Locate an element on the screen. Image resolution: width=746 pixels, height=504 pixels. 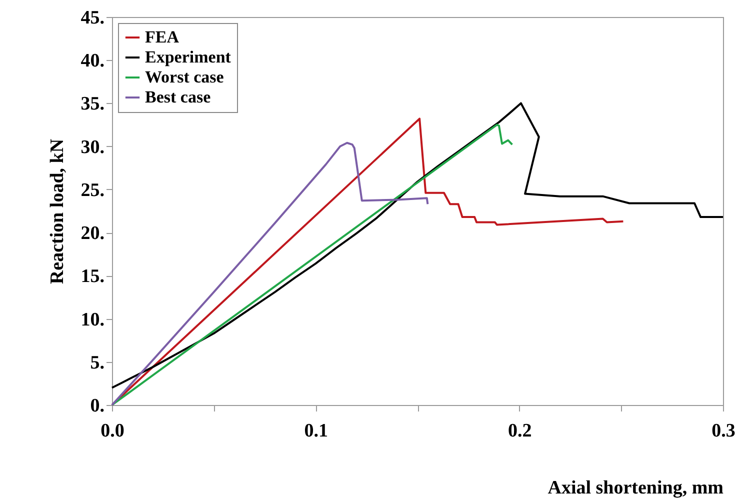
x-tick-label: 0.3 is located at coordinates (724, 431).